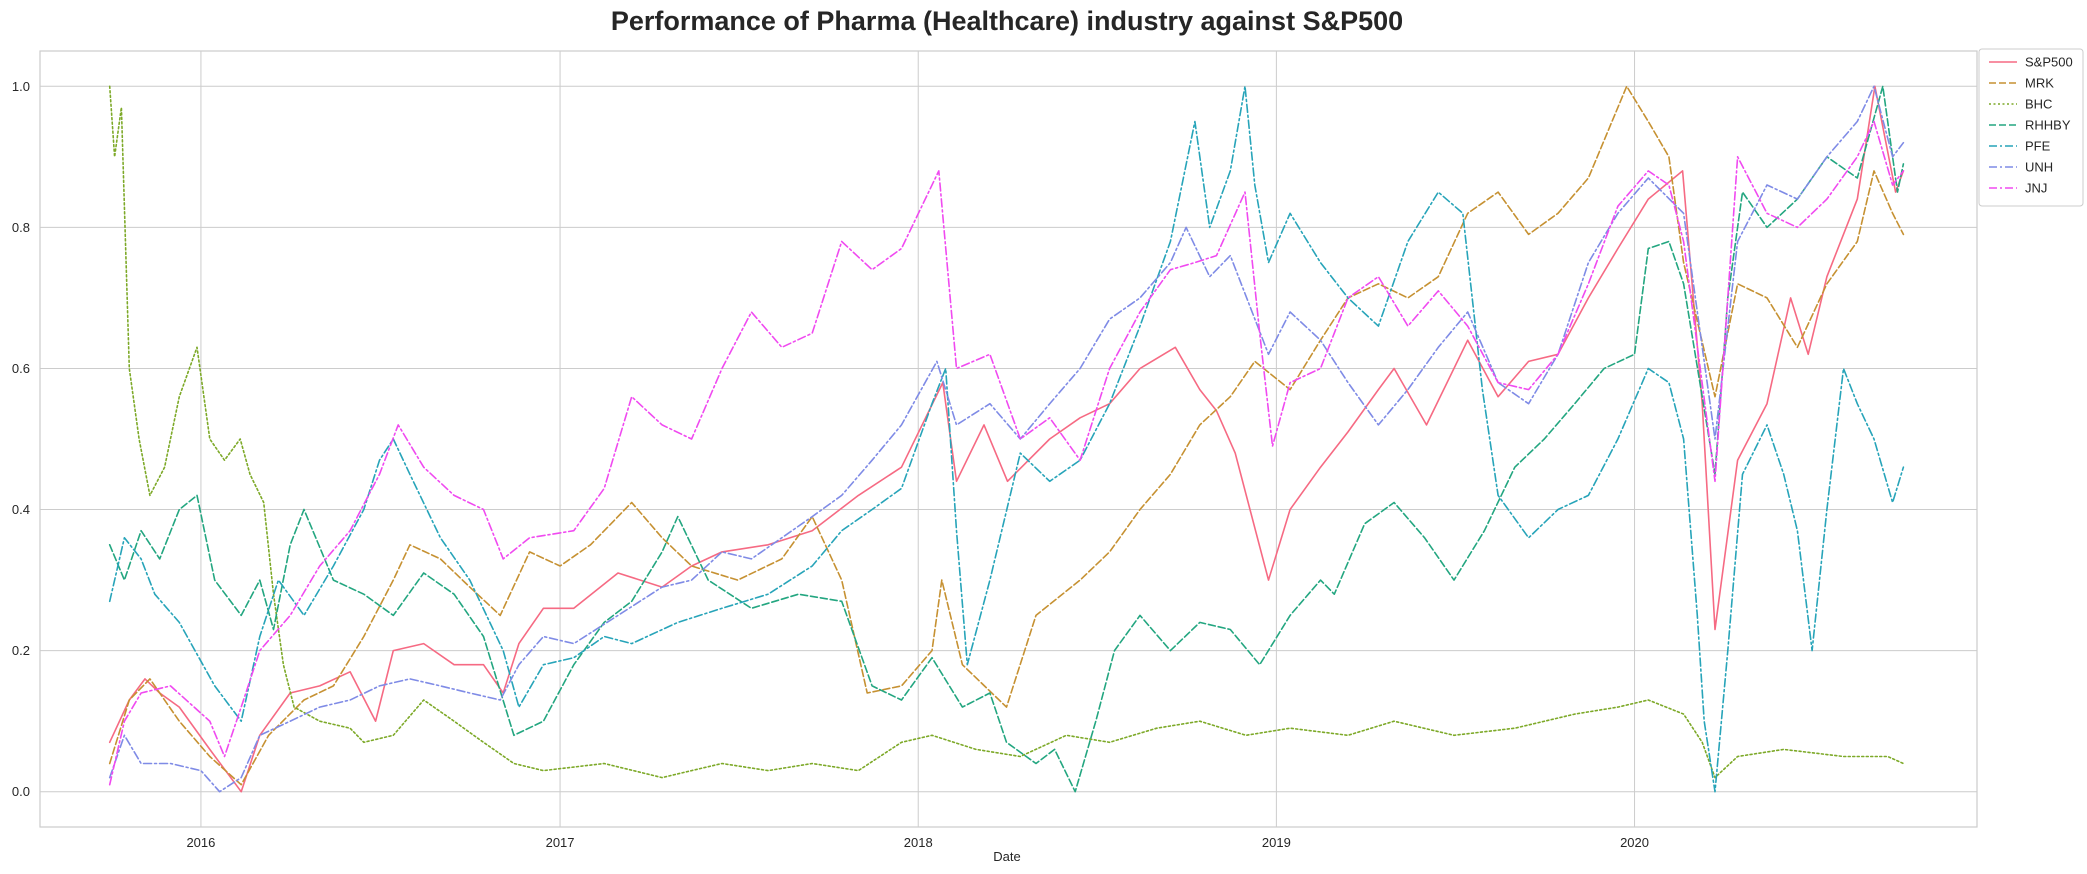 The image size is (2087, 874). What do you see at coordinates (2049, 62) in the screenshot?
I see `legend-label: S&P500` at bounding box center [2049, 62].